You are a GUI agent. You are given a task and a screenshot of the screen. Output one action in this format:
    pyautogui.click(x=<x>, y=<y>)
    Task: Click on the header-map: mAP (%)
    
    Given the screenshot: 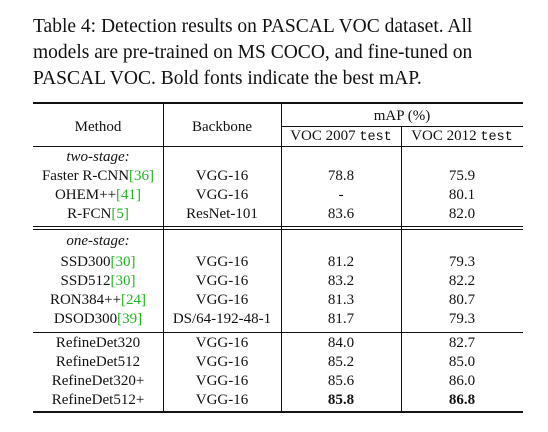 What is the action you would take?
    pyautogui.click(x=402, y=116)
    